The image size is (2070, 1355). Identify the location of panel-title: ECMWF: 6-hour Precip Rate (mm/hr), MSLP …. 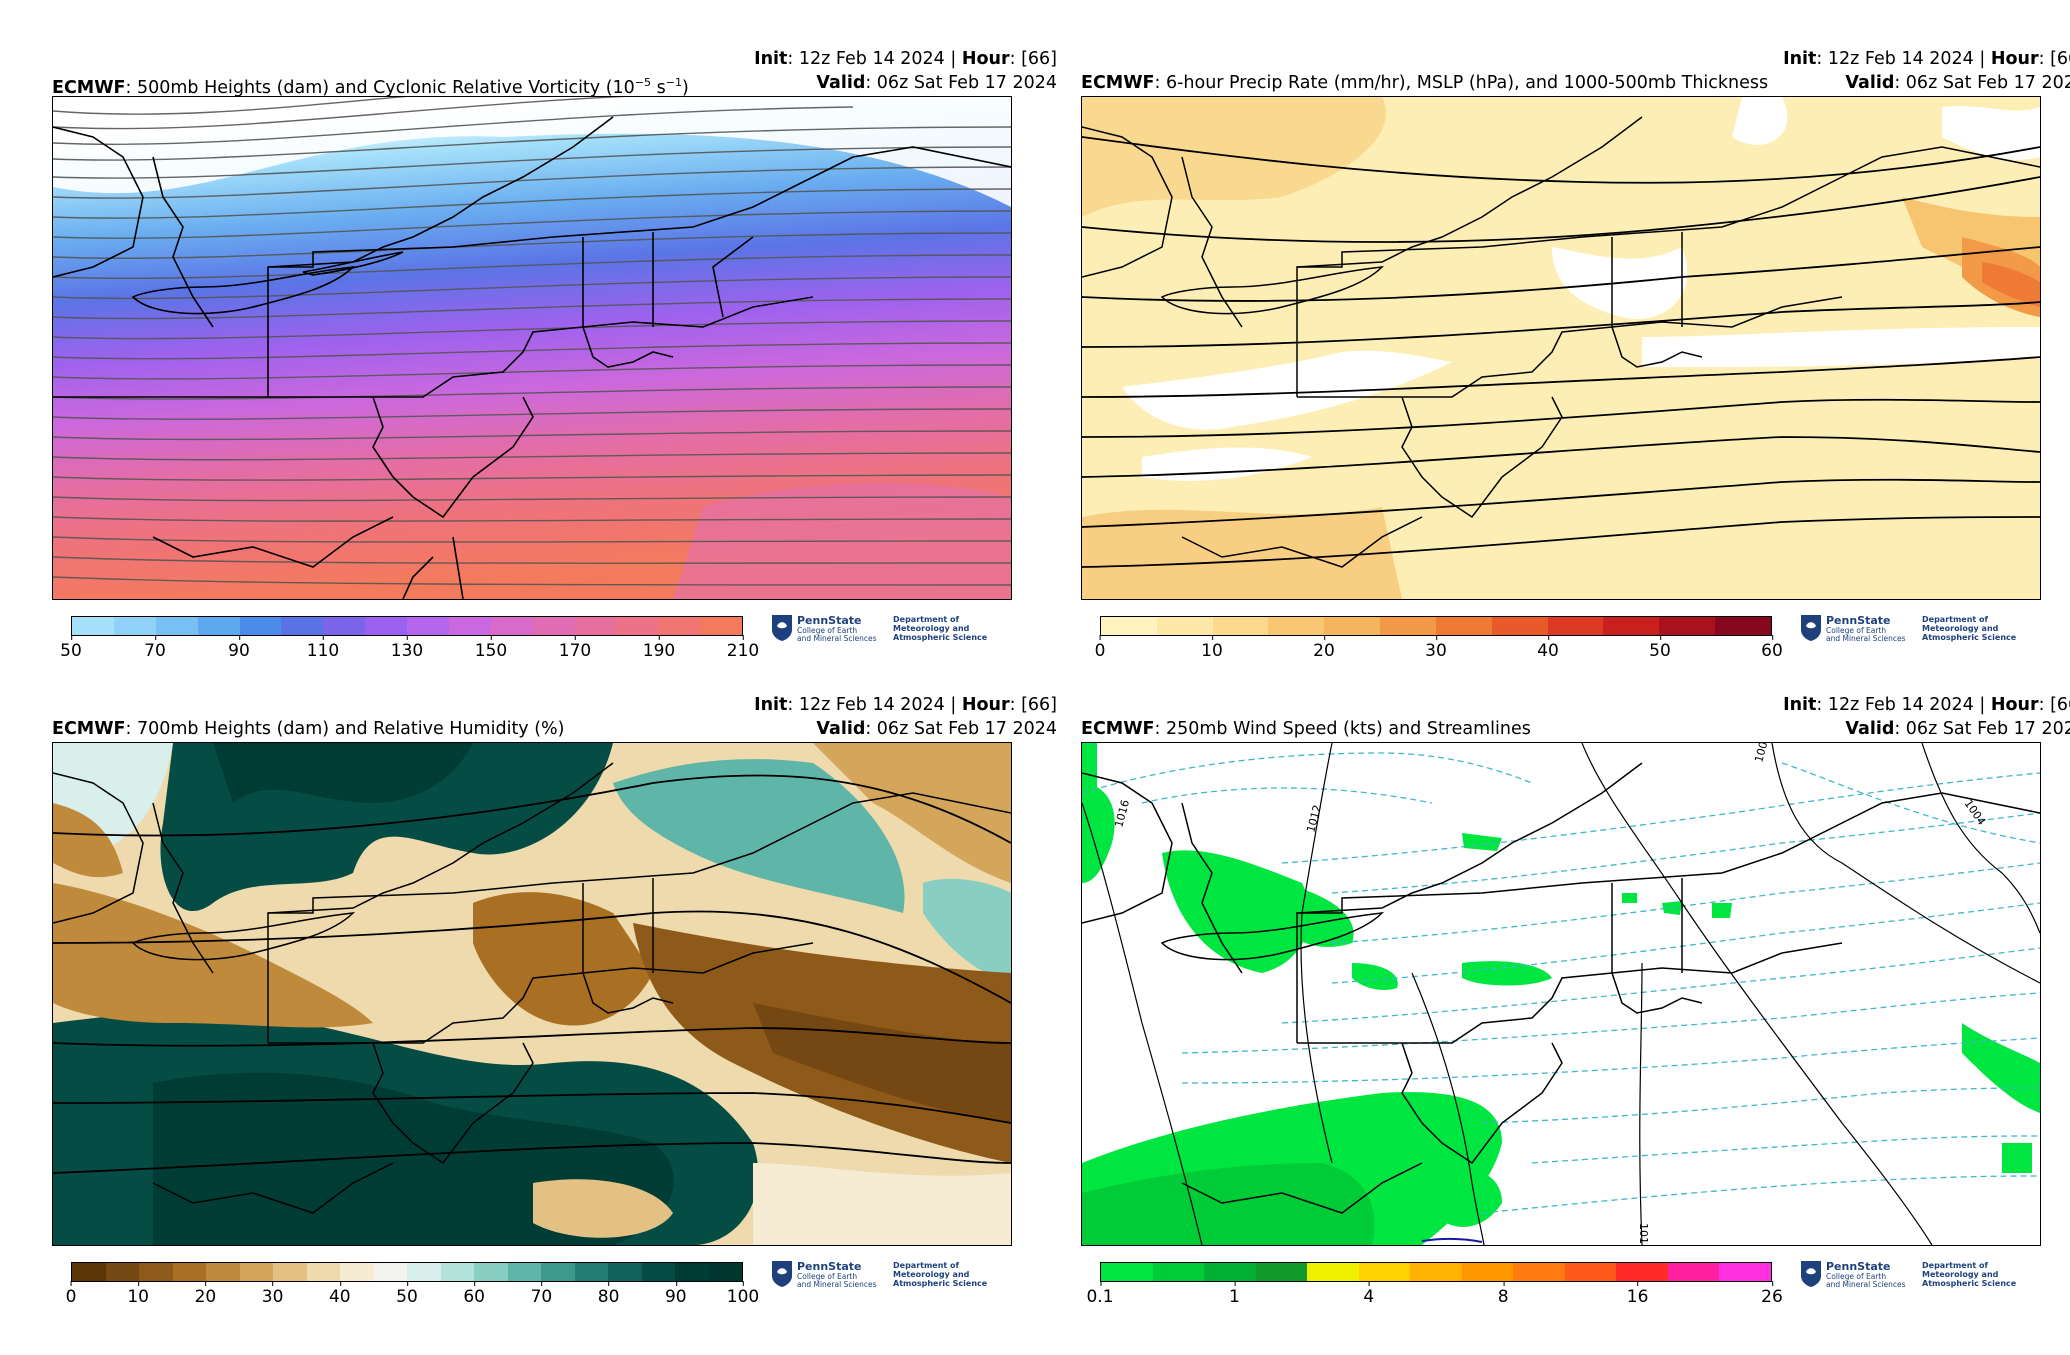
(1425, 83).